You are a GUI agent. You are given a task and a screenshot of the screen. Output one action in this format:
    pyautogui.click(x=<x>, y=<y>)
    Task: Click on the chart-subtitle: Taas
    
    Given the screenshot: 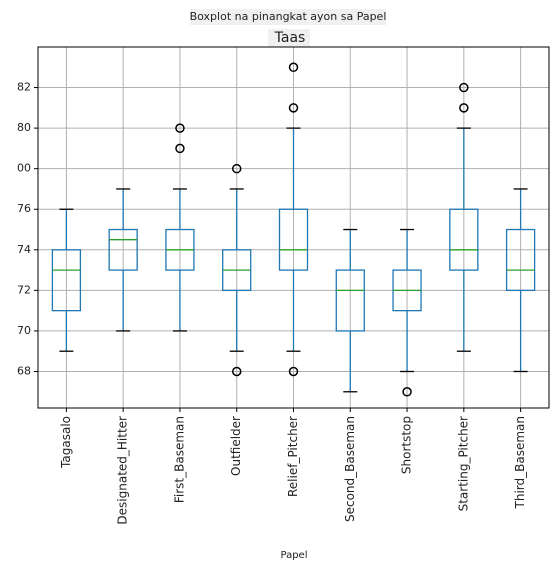 What is the action you would take?
    pyautogui.click(x=290, y=38)
    